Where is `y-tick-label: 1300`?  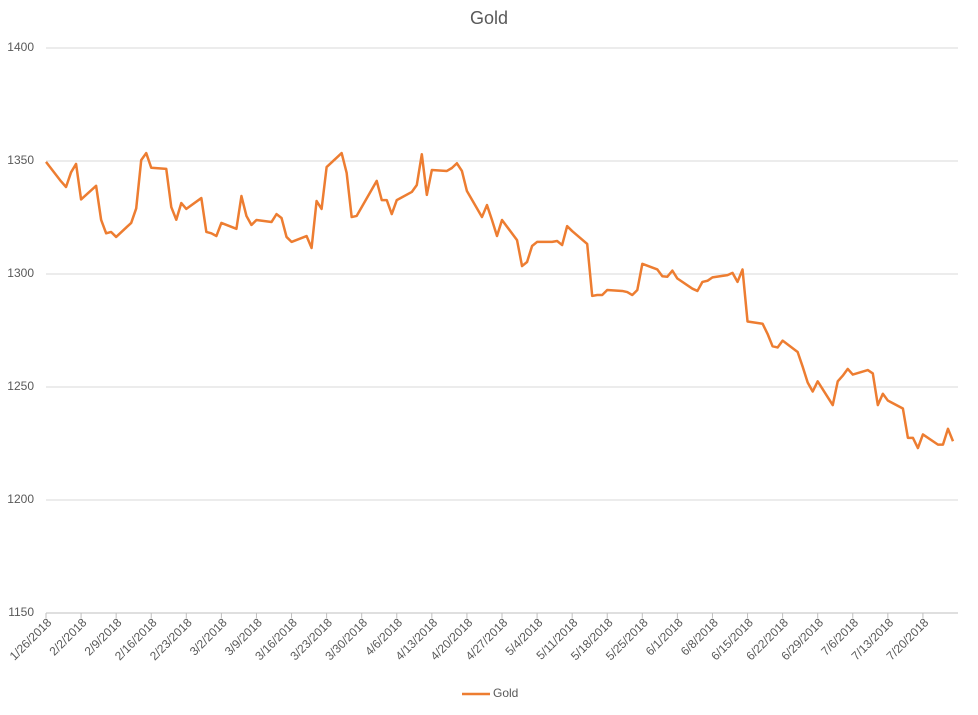
y-tick-label: 1300 is located at coordinates (20, 273).